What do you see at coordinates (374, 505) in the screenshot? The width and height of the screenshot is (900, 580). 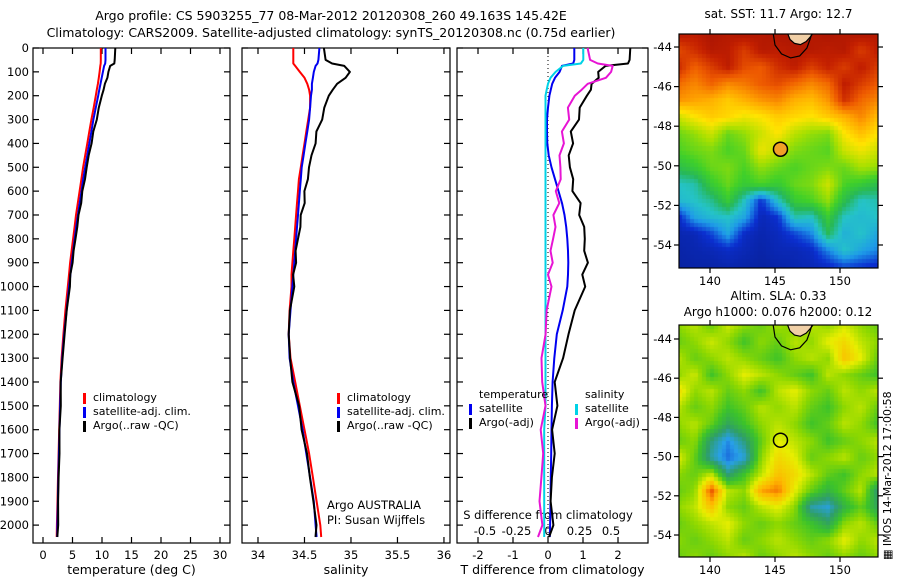 I see `pi-credit-line1: Argo AUSTRALIA` at bounding box center [374, 505].